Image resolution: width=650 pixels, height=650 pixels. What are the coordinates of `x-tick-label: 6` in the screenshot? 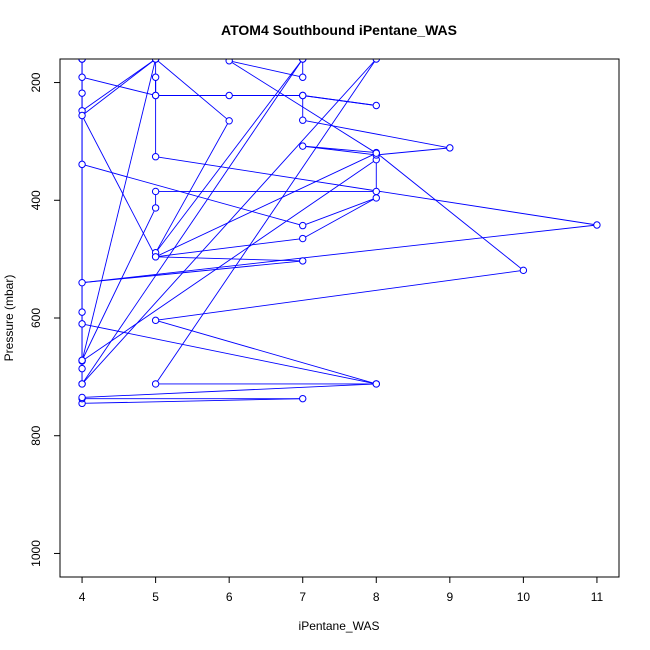 It's located at (229, 597).